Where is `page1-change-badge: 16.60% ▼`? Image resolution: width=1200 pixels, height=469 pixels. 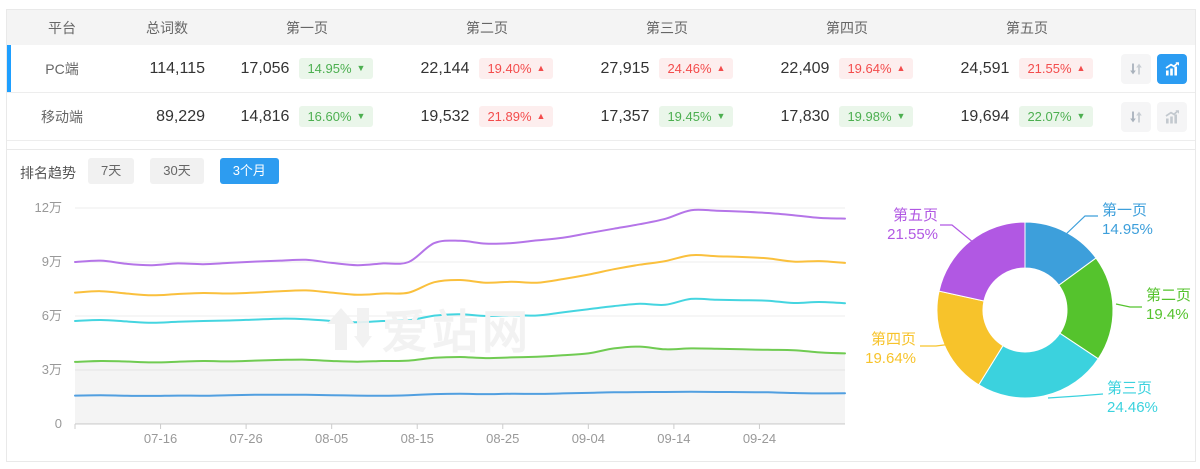 page1-change-badge: 16.60% ▼ is located at coordinates (336, 116).